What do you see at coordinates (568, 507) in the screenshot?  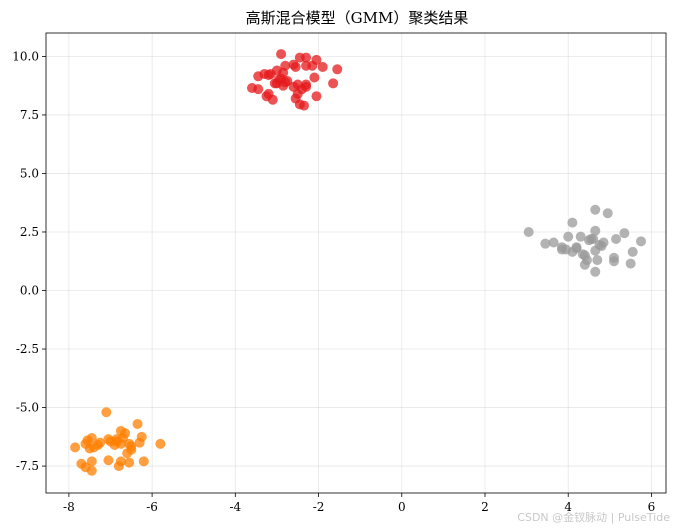 I see `x-tick-label: 4` at bounding box center [568, 507].